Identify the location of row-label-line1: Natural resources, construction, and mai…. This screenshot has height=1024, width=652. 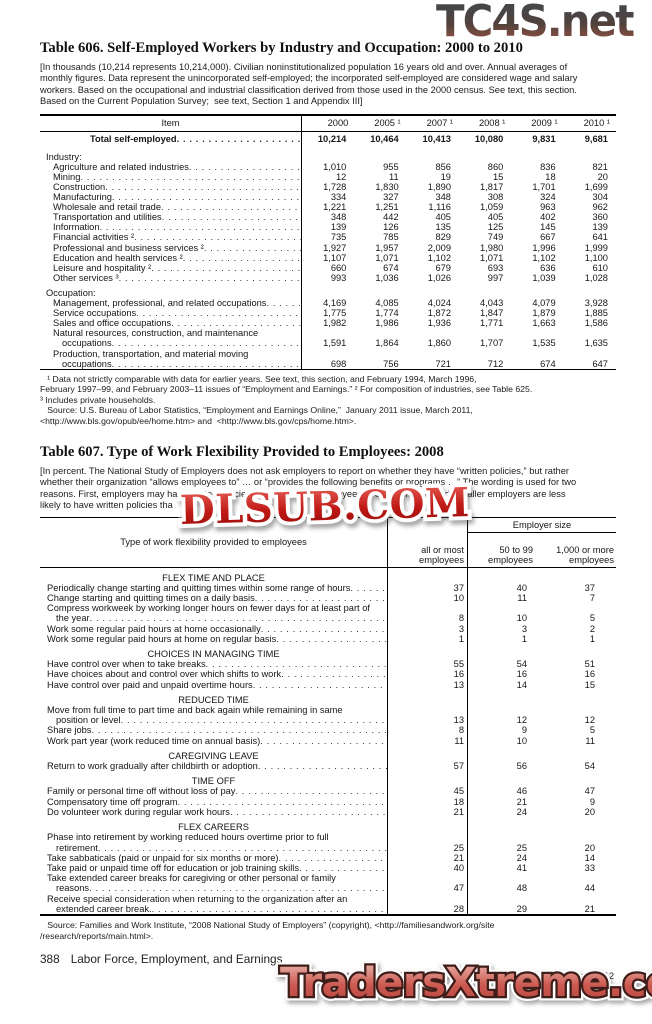
(156, 333).